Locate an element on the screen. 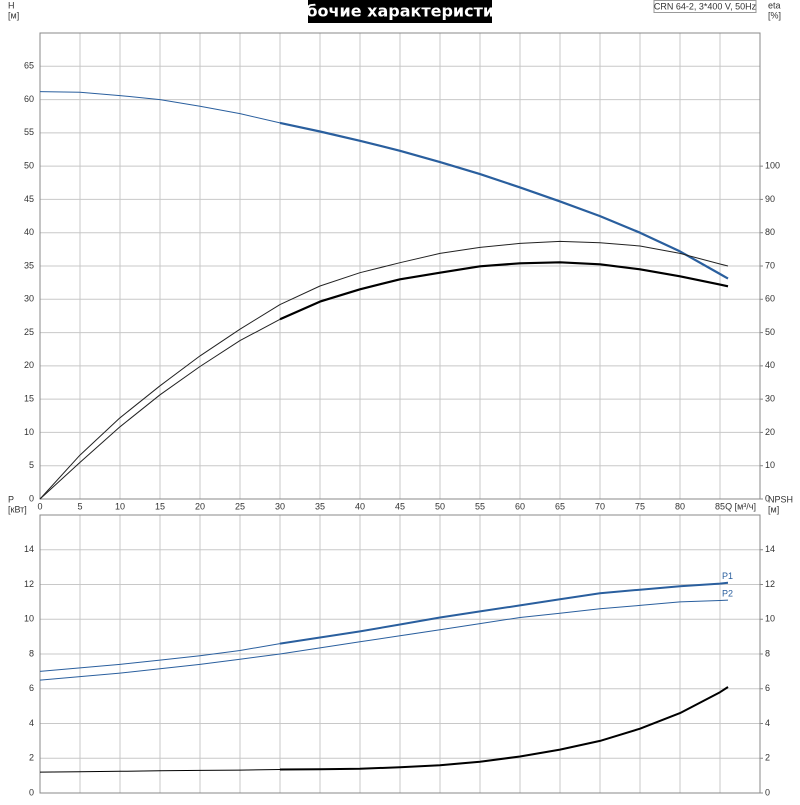  x-tick-label: 35 is located at coordinates (320, 506).